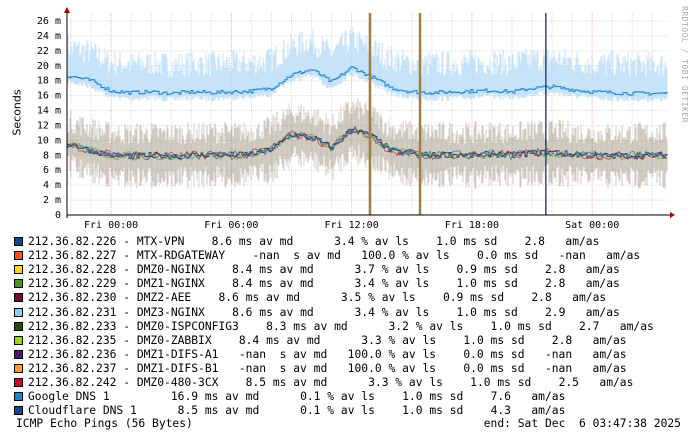  Describe the element at coordinates (104, 423) in the screenshot. I see `footer-probe: ICMP Echo Pings (56 Bytes)` at that location.